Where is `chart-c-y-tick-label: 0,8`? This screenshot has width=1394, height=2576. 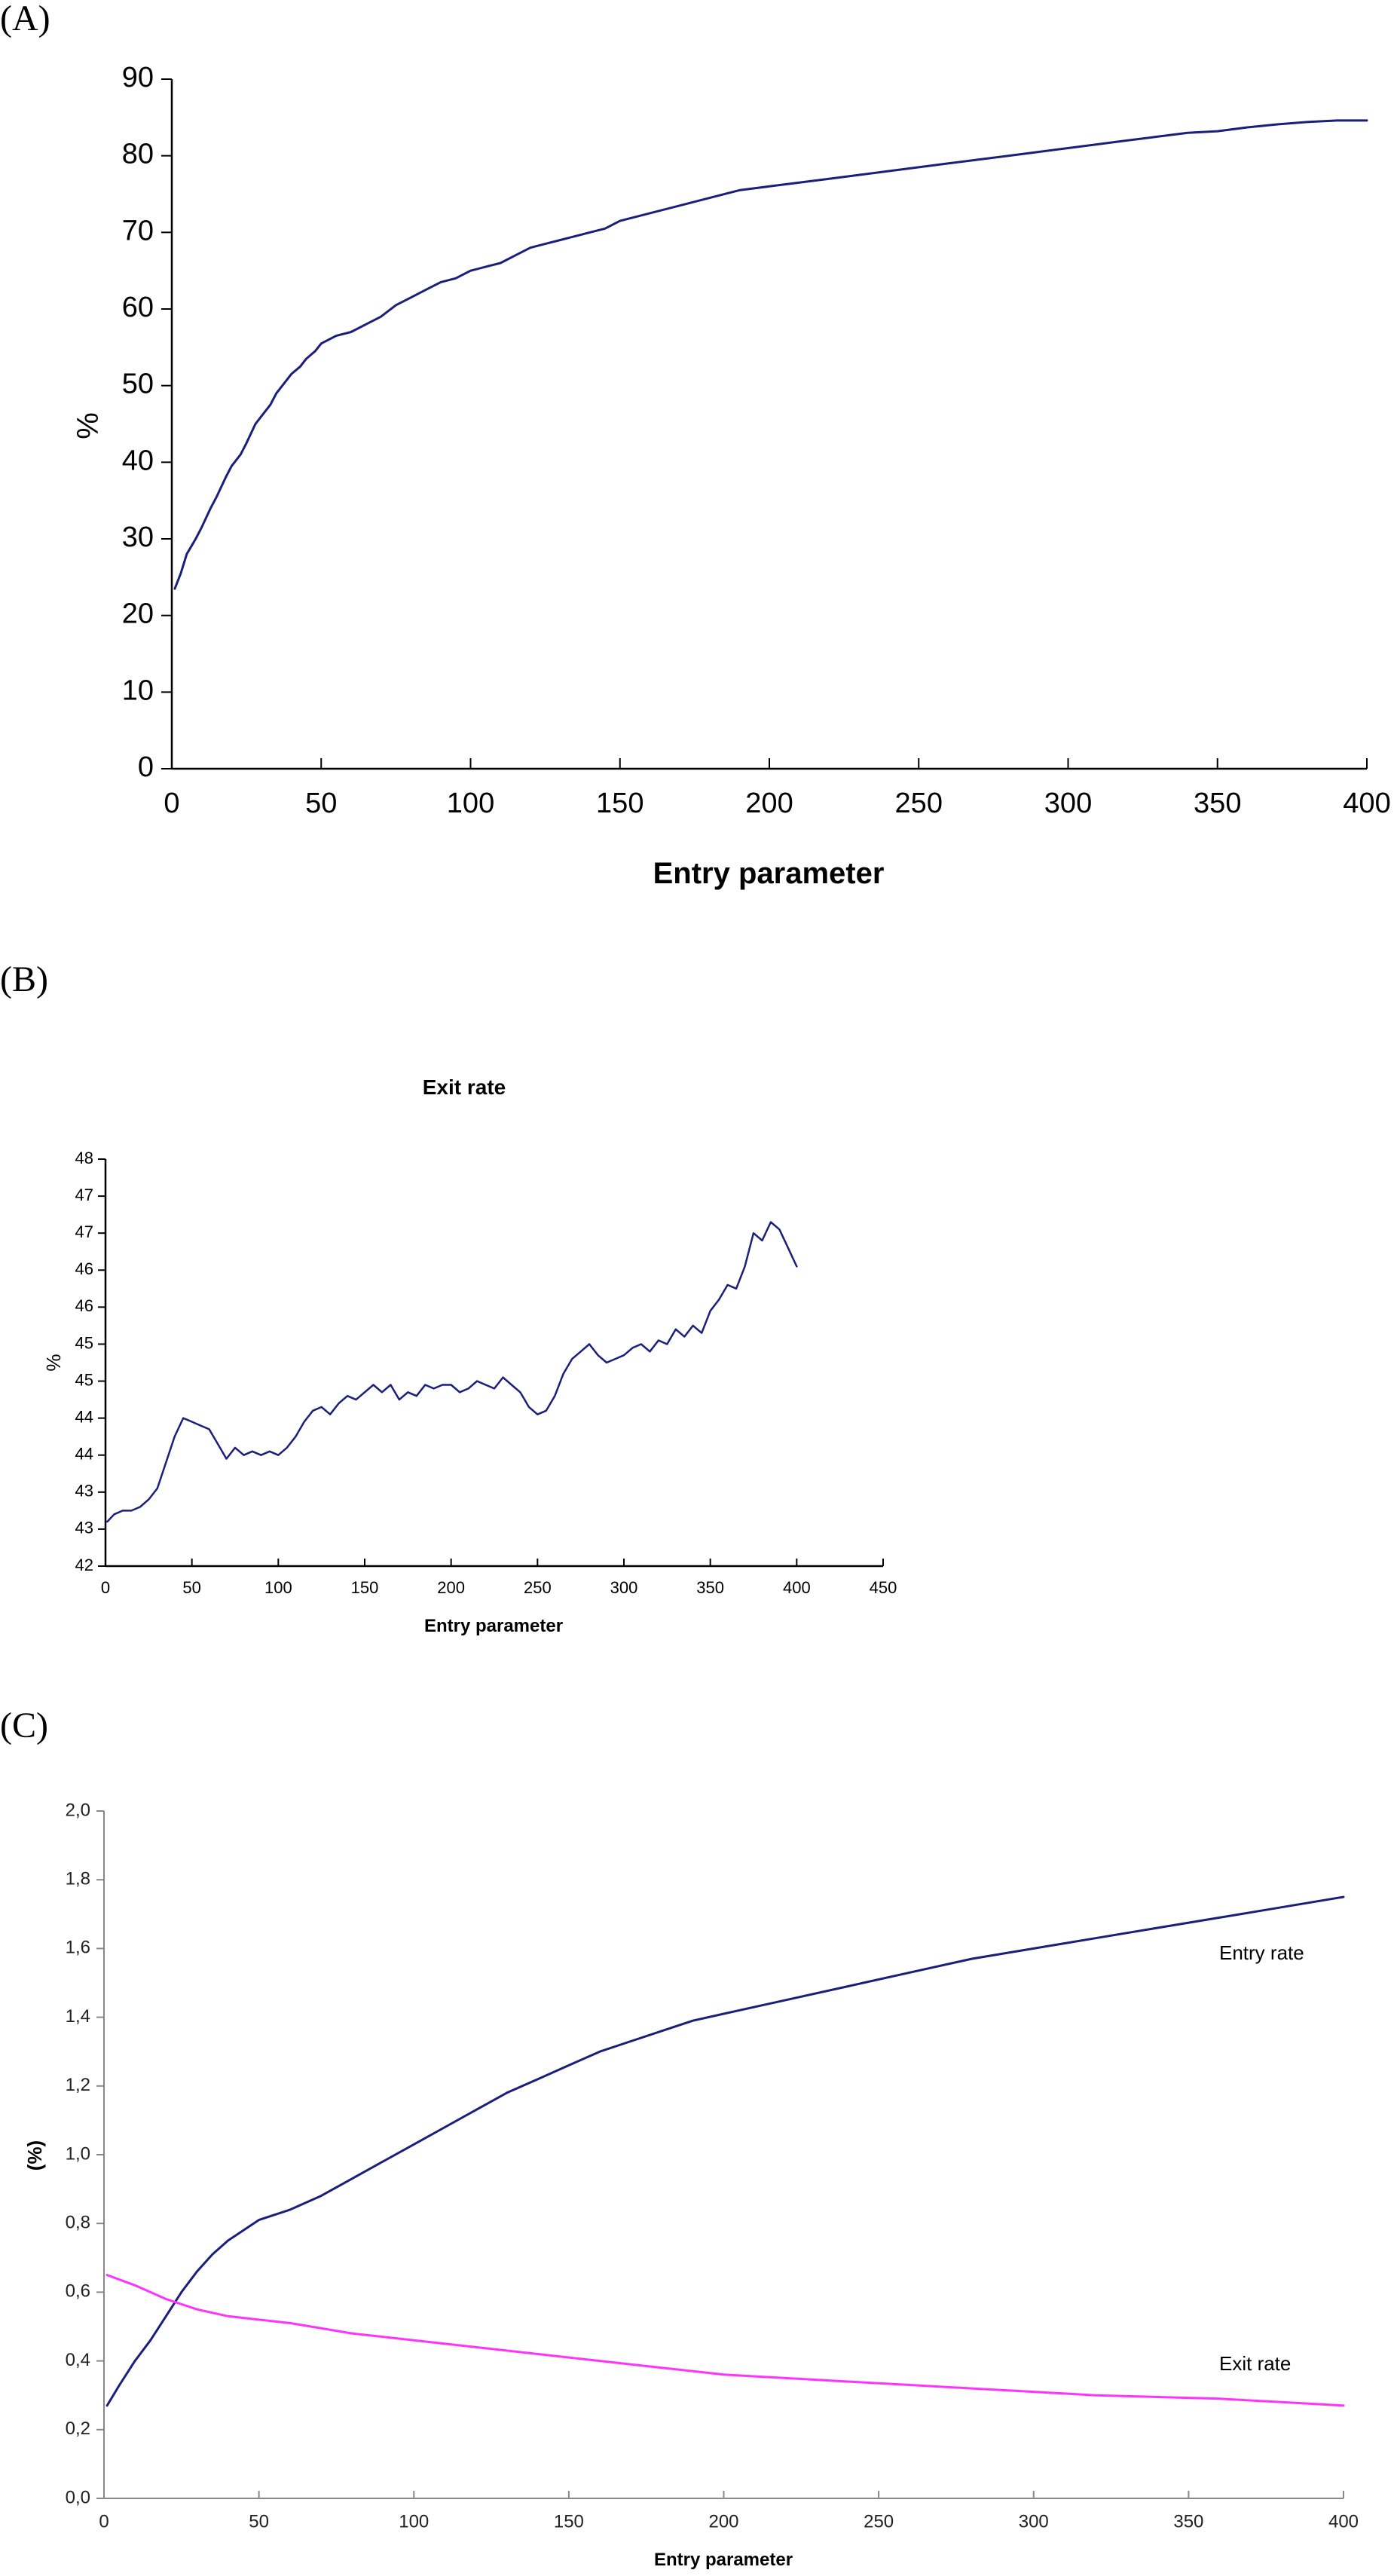
chart-c-y-tick-label: 0,8 is located at coordinates (78, 2223).